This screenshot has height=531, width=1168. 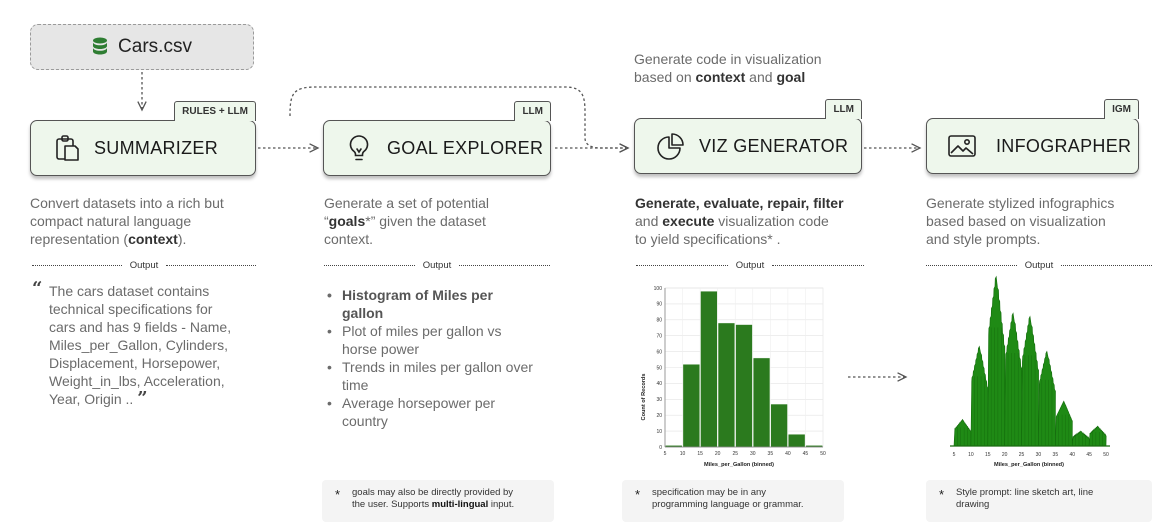 I want to click on infographer-title: INFOGRAPHER, so click(x=1064, y=146).